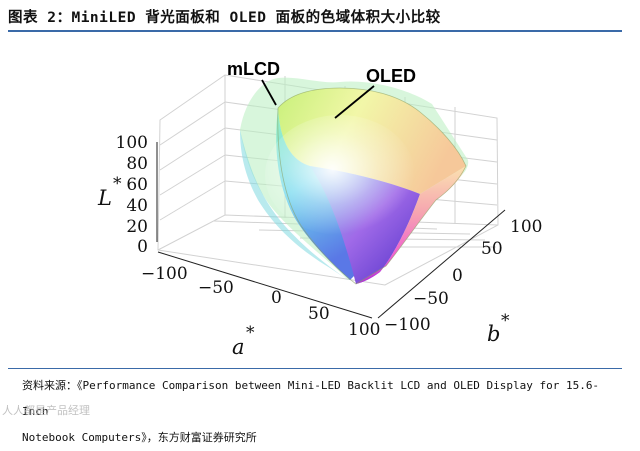 The image size is (640, 451). I want to click on title-rule, so click(315, 31).